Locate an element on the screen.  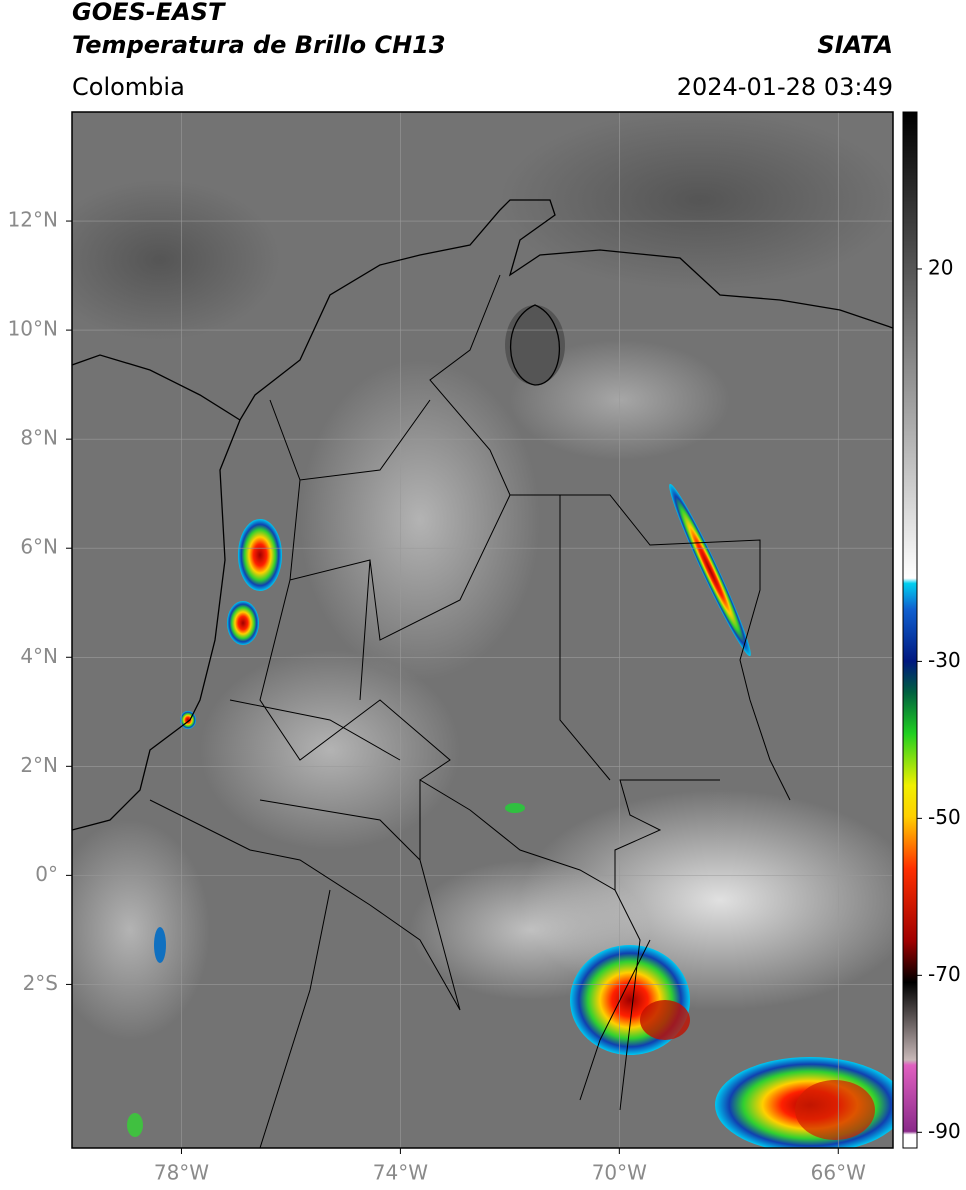
colorbar is located at coordinates (910, 630).